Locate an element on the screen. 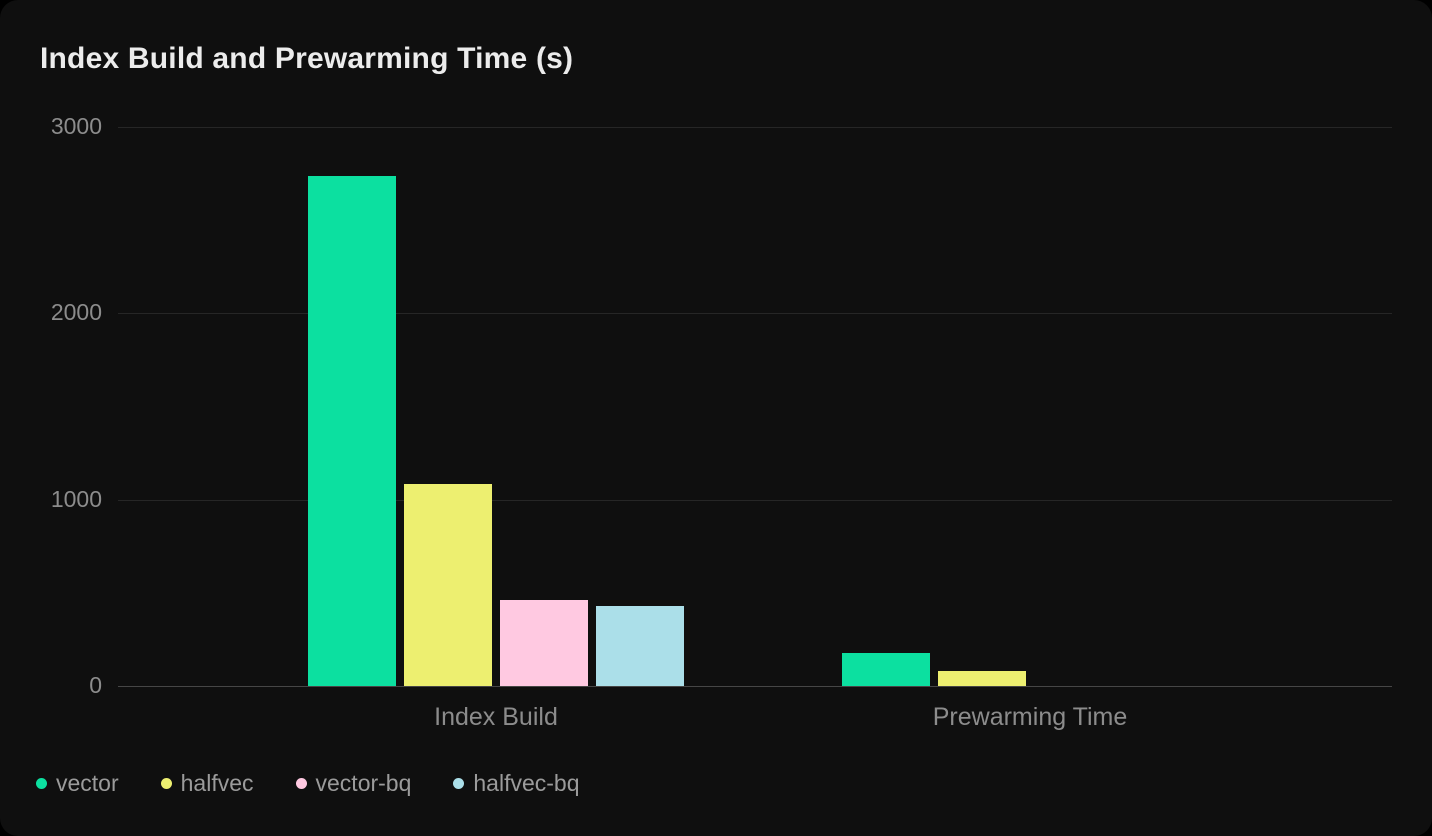  legend-dot-vector is located at coordinates (41, 783).